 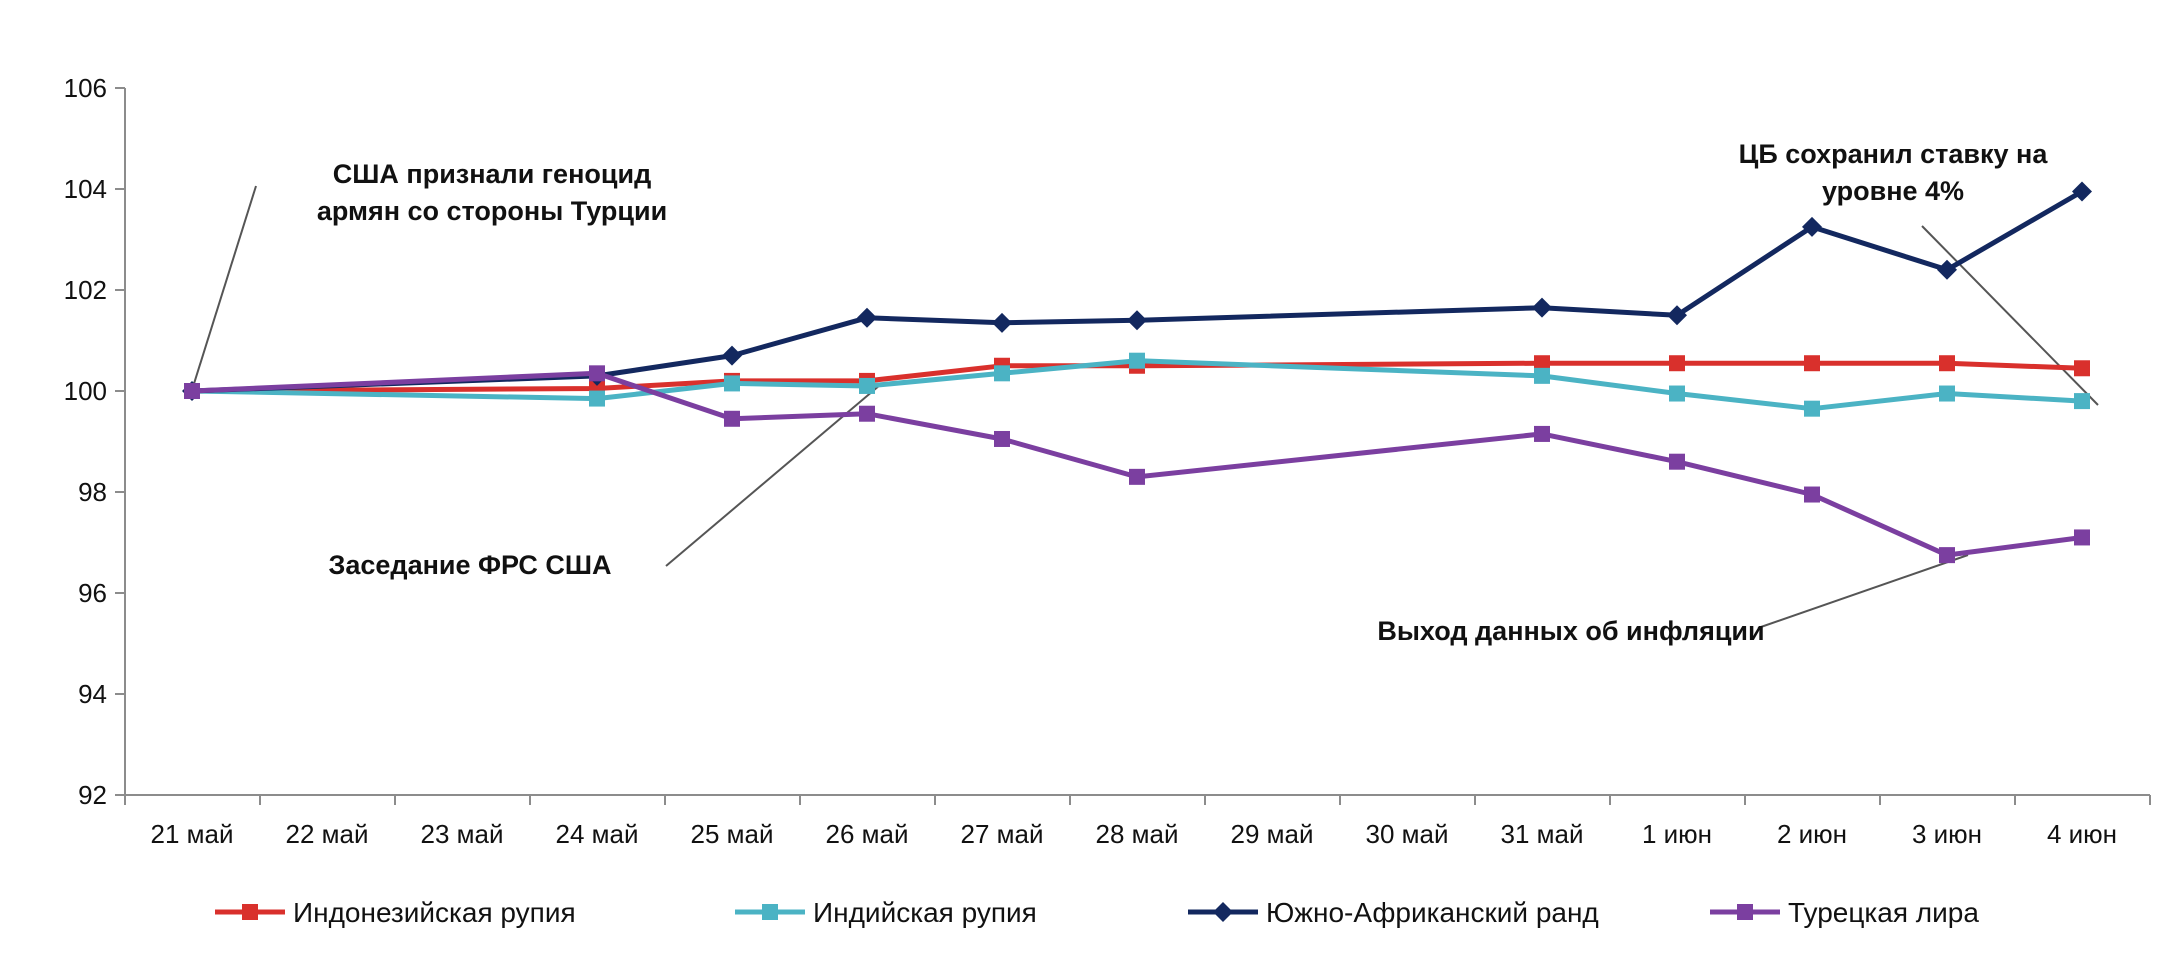 What do you see at coordinates (326, 834) in the screenshot?
I see `x-tick-label: 22 май` at bounding box center [326, 834].